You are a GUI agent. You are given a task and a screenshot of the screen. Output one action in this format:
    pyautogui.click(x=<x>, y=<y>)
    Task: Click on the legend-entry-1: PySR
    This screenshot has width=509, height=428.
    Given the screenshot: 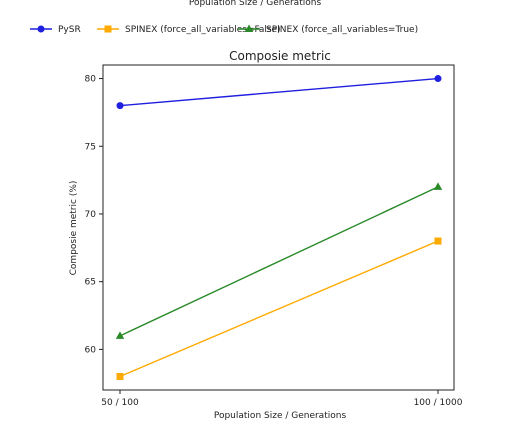 What is the action you would take?
    pyautogui.click(x=55, y=30)
    